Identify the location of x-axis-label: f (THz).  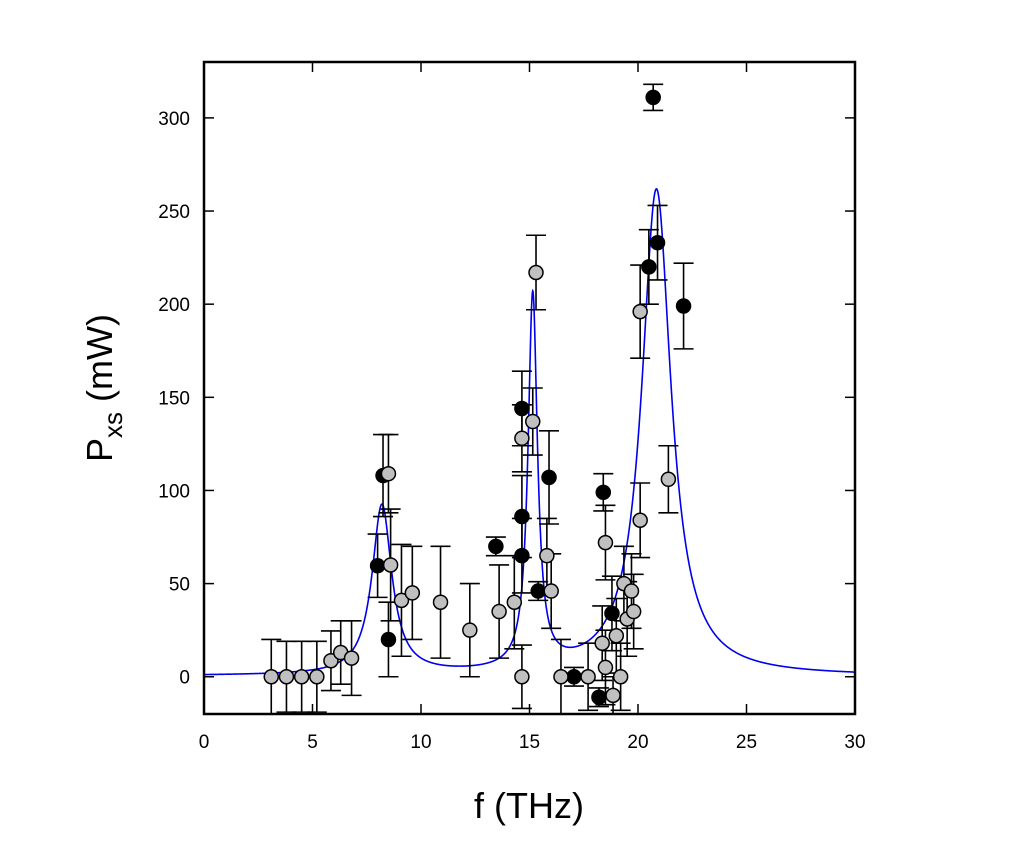
(529, 805).